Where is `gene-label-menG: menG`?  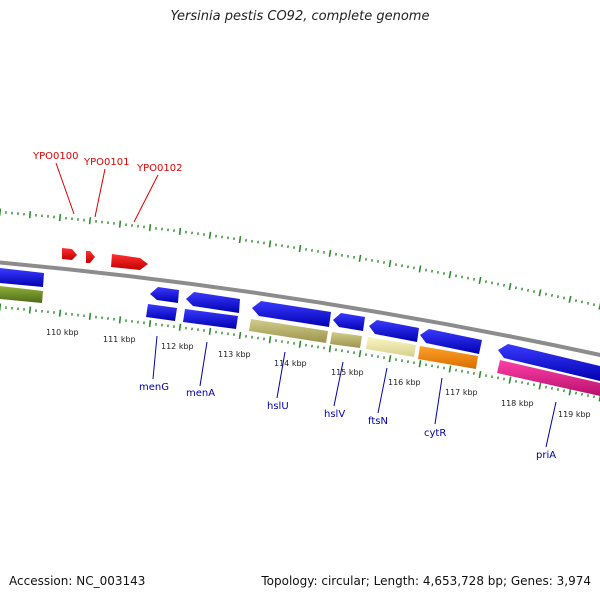 gene-label-menG: menG is located at coordinates (154, 387).